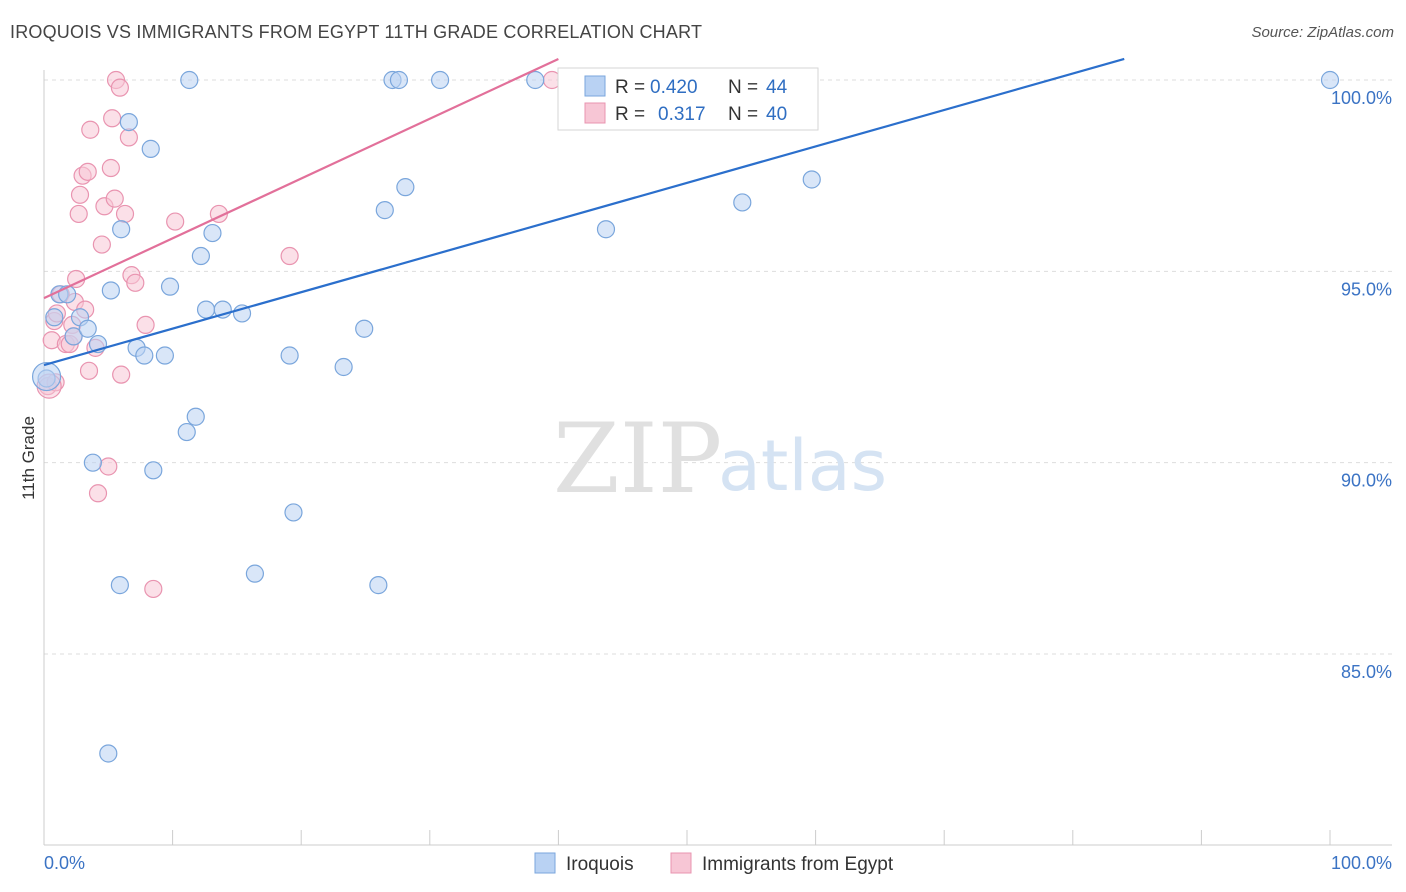 The image size is (1406, 892). What do you see at coordinates (1361, 863) in the screenshot?
I see `x-tick-label-1: 100.0%` at bounding box center [1361, 863].